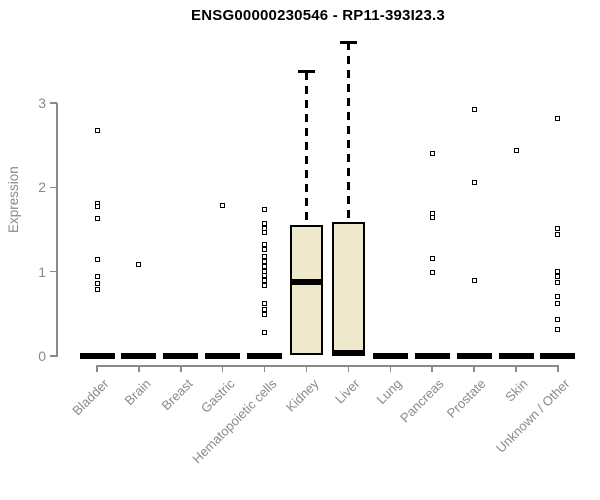 The width and height of the screenshot is (600, 500). Describe the element at coordinates (318, 15) in the screenshot. I see `plot-title: ENSG00000230546 - RP11-393I23.3` at that location.